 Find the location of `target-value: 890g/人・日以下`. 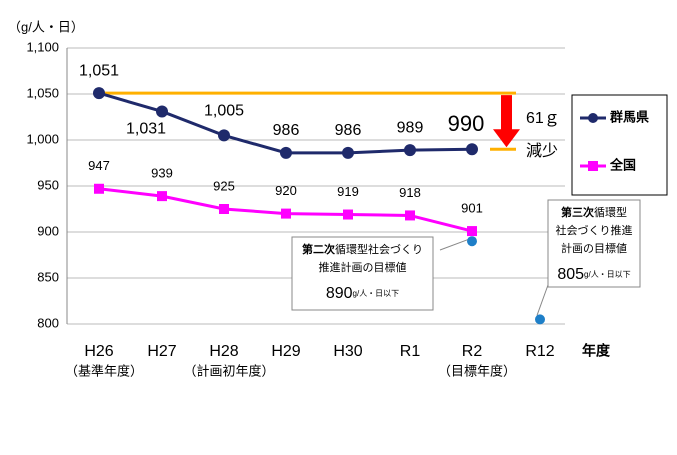

target-value: 890g/人・日以下 is located at coordinates (362, 293).